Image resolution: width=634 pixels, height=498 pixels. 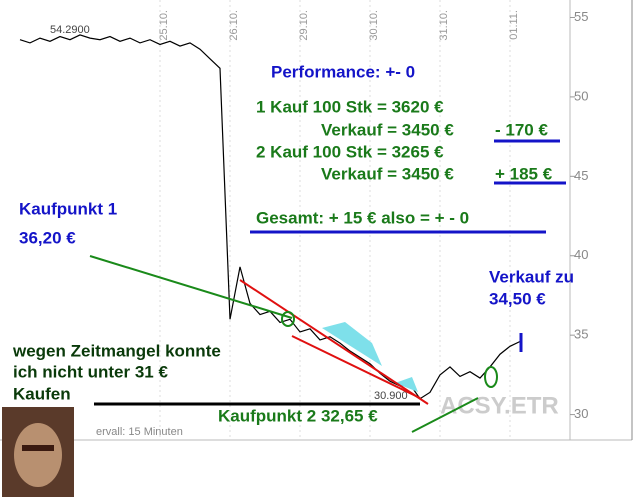 I want to click on annotation: 30.900, so click(x=391, y=396).